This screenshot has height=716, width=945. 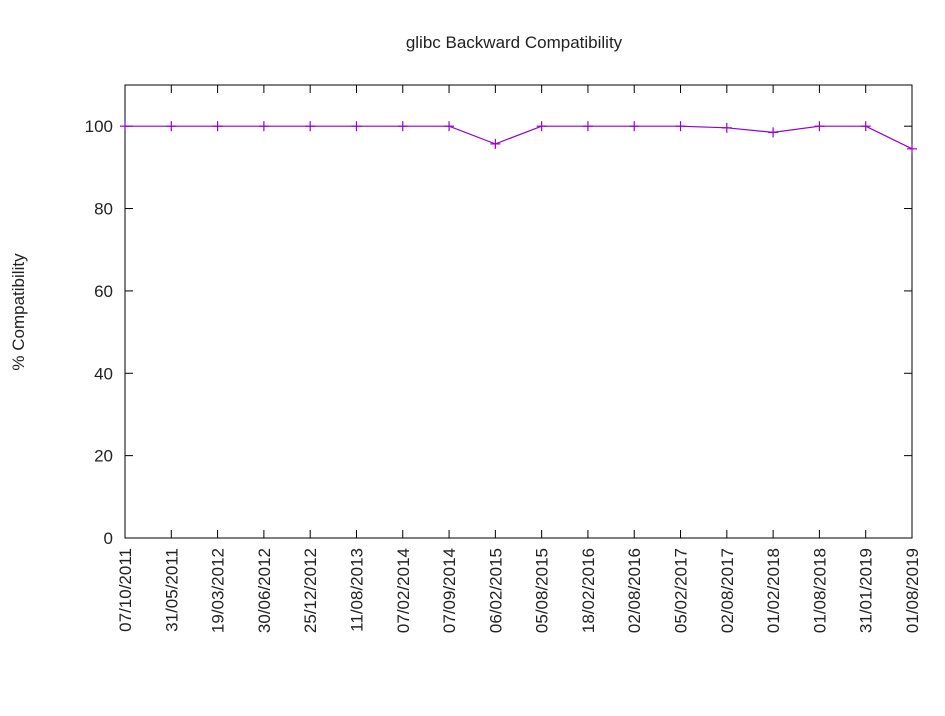 What do you see at coordinates (727, 590) in the screenshot?
I see `x-tick-label: 02/08/2017` at bounding box center [727, 590].